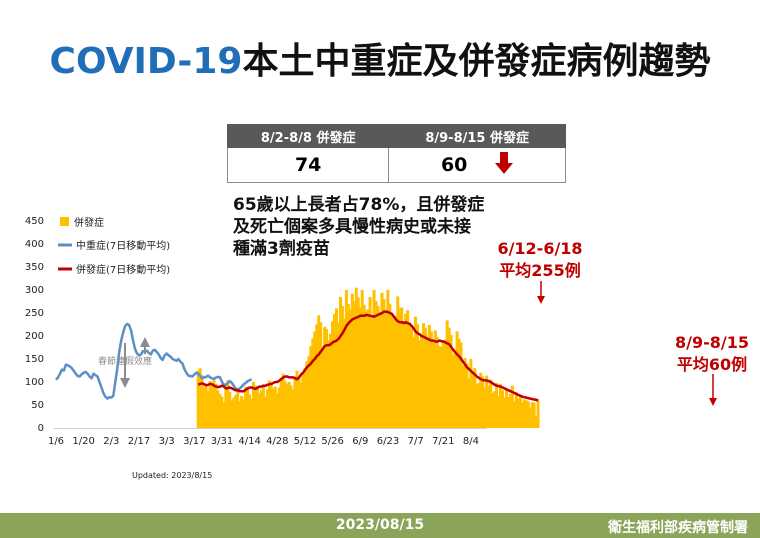 This screenshot has width=760, height=538. What do you see at coordinates (172, 475) in the screenshot?
I see `updated-label: Updated: 2023/8/15` at bounding box center [172, 475].